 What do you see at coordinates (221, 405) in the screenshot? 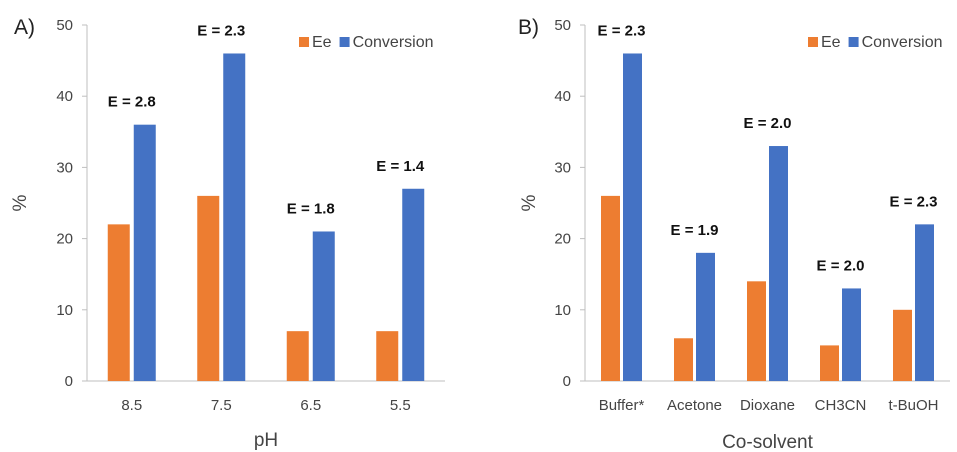
I see `x-tick-label: 7.5` at bounding box center [221, 405].